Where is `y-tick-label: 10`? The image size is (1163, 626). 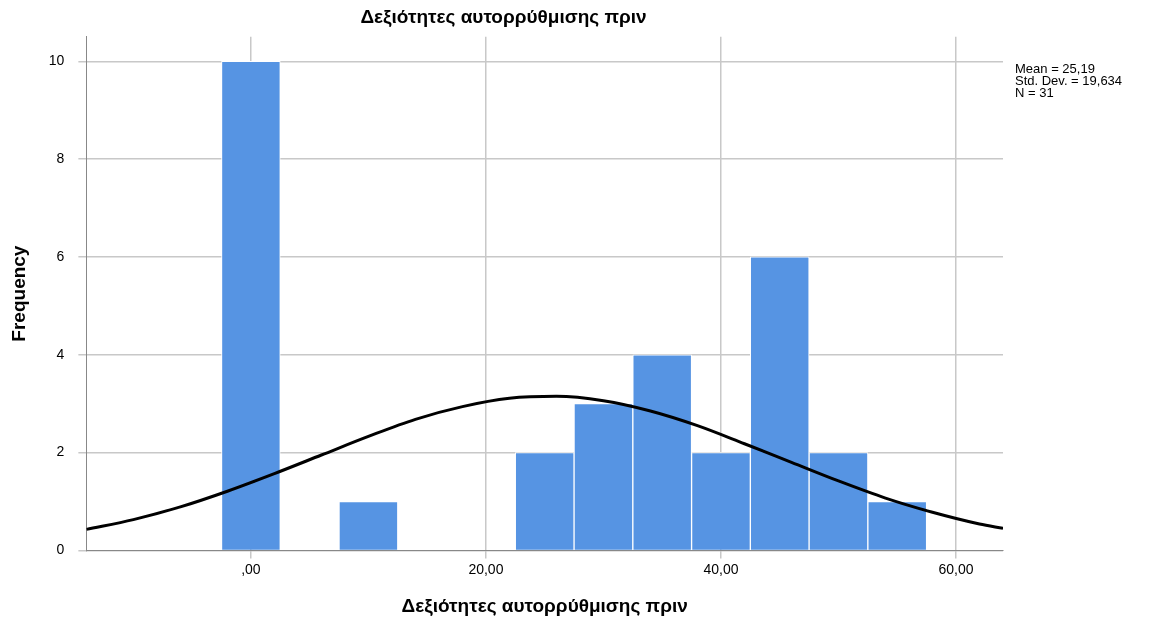
y-tick-label: 10 is located at coordinates (56, 60).